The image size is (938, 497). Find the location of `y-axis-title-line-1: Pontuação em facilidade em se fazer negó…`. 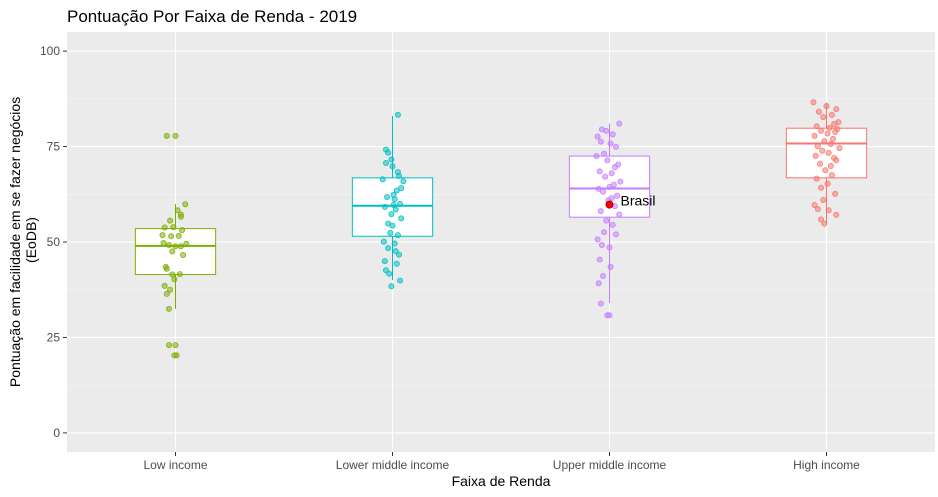

y-axis-title-line-1: Pontuação em facilidade em se fazer negó… is located at coordinates (15, 242).